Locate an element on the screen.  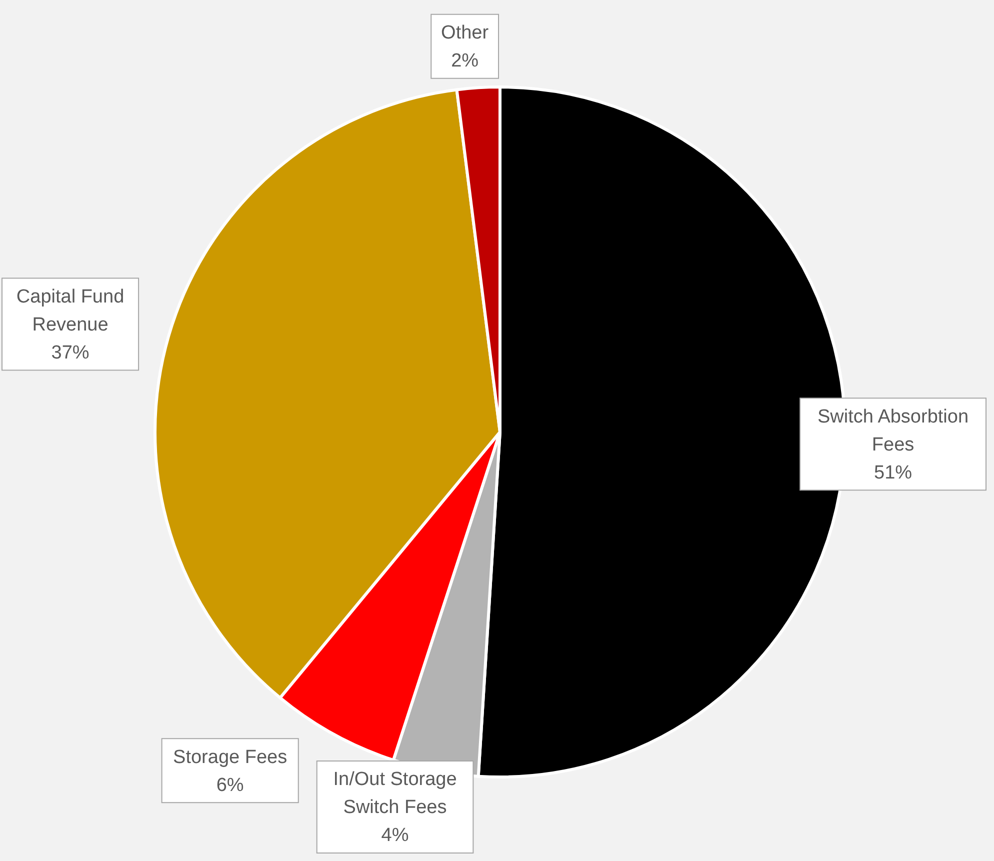
data-label: 51% is located at coordinates (893, 473).